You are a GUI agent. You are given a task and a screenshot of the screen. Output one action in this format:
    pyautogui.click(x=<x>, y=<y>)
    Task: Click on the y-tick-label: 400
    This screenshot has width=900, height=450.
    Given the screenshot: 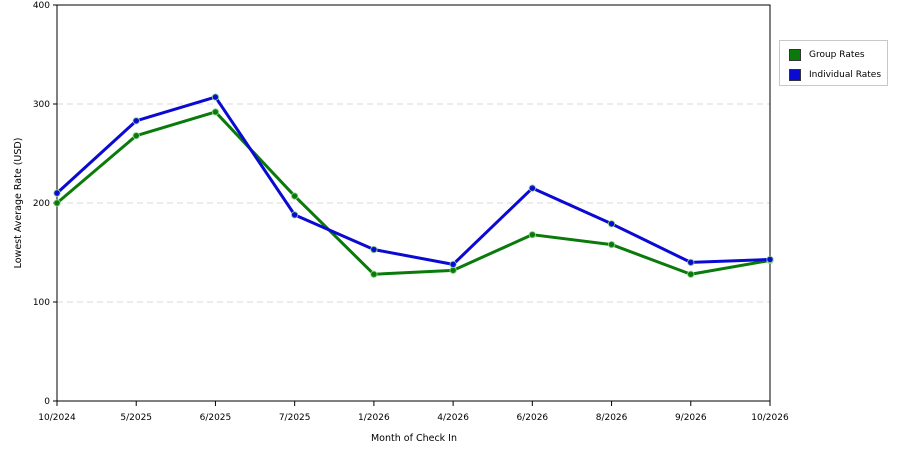 What is the action you would take?
    pyautogui.click(x=41, y=6)
    